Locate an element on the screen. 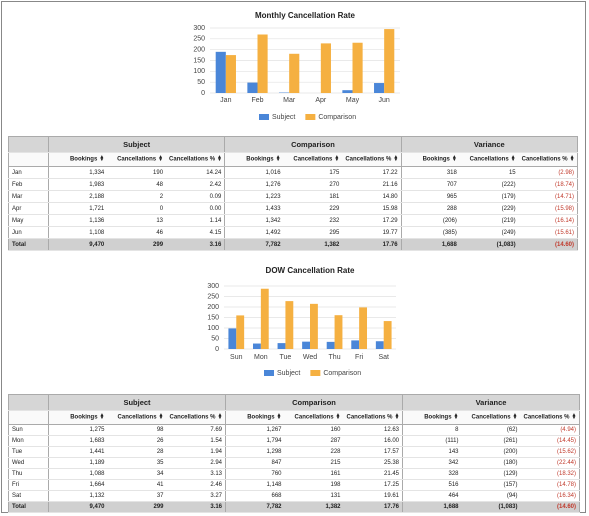  group-row: Subject Comparison Variance is located at coordinates (293, 144).